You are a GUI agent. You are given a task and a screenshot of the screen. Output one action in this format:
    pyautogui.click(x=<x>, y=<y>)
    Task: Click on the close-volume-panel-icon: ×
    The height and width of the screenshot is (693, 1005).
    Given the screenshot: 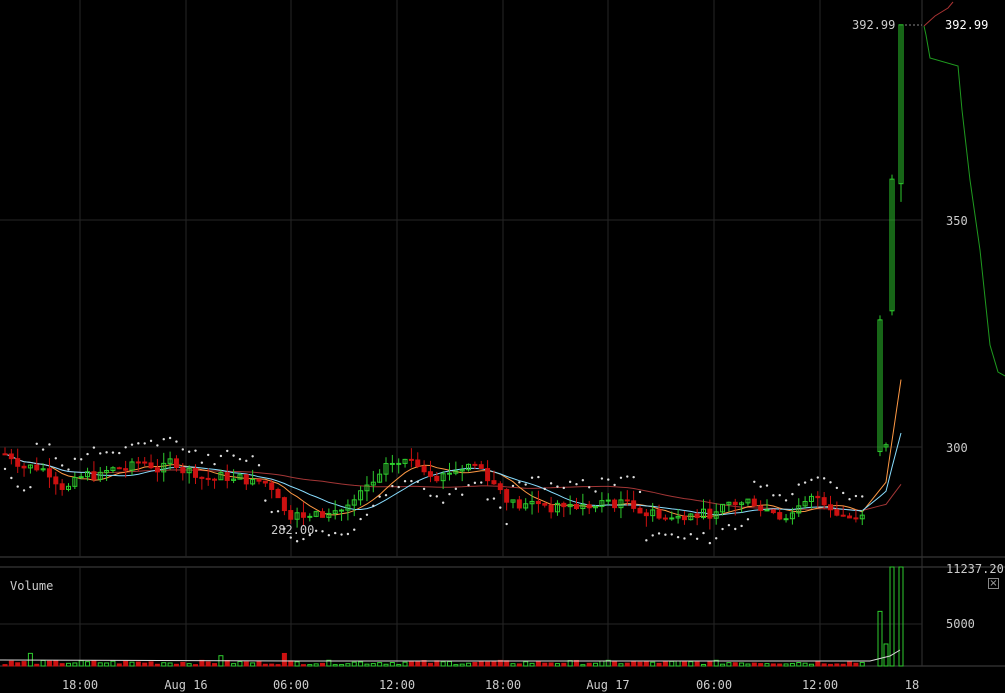 What is the action you would take?
    pyautogui.click(x=993, y=583)
    